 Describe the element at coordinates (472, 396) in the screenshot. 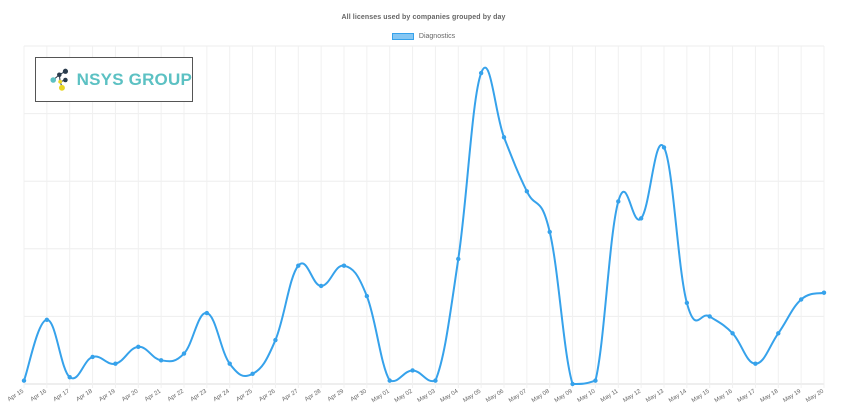

I see `x-tick-label: May 05` at that location.